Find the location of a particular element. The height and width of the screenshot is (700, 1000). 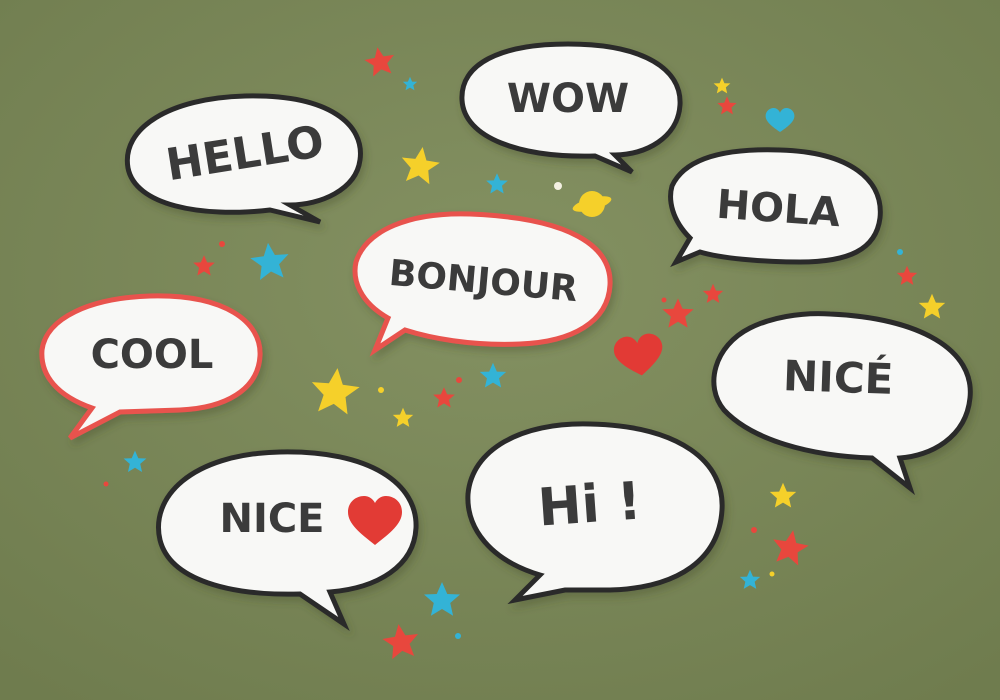

bubble-bonjour: BONJOUR is located at coordinates (482, 284).